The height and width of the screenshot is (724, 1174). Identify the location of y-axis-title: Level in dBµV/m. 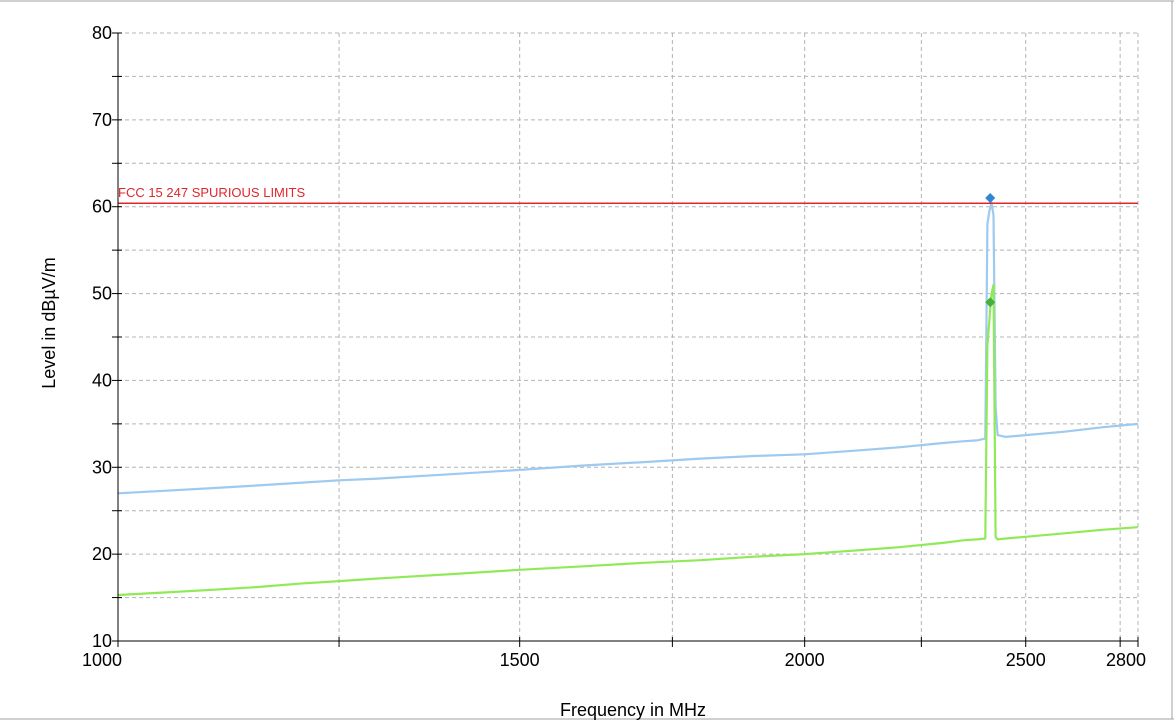
(49, 322).